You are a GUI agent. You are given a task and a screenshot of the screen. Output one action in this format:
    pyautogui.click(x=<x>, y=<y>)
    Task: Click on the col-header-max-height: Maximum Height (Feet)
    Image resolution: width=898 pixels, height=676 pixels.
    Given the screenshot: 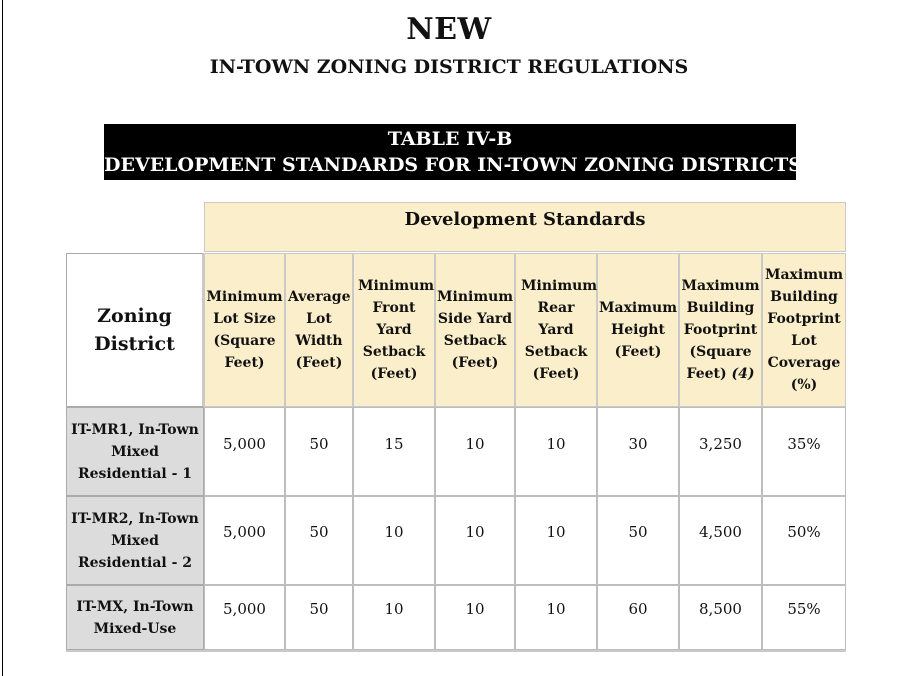 What is the action you would take?
    pyautogui.click(x=638, y=330)
    